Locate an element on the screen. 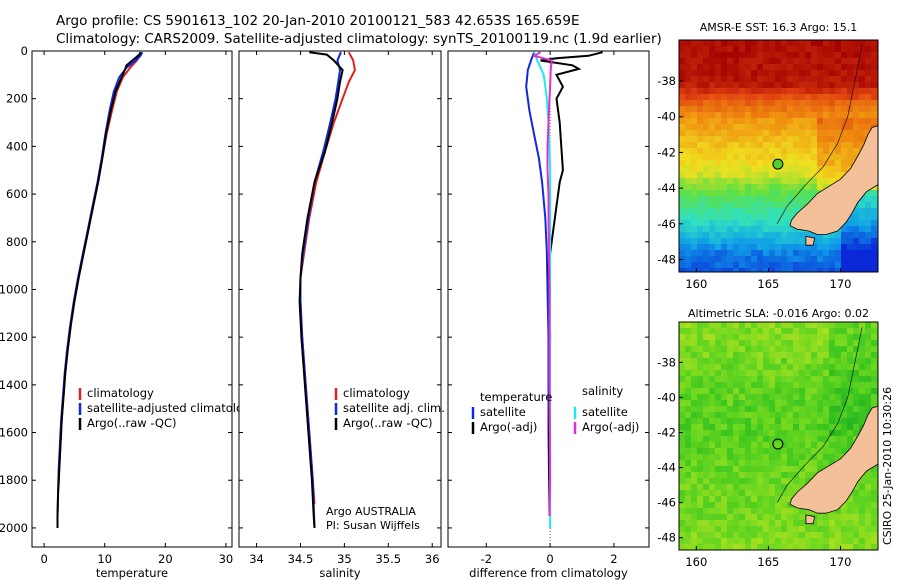 The image size is (900, 580). y-tick-label: -42 is located at coordinates (666, 432).